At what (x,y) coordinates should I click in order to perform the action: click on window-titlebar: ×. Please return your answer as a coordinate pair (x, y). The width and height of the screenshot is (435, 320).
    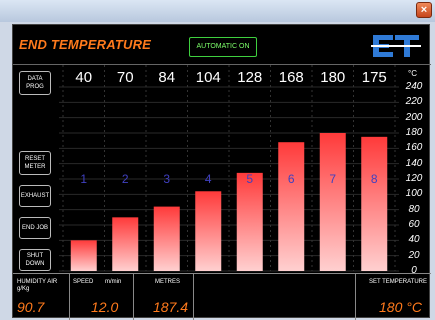
    Looking at the image, I should click on (217, 11).